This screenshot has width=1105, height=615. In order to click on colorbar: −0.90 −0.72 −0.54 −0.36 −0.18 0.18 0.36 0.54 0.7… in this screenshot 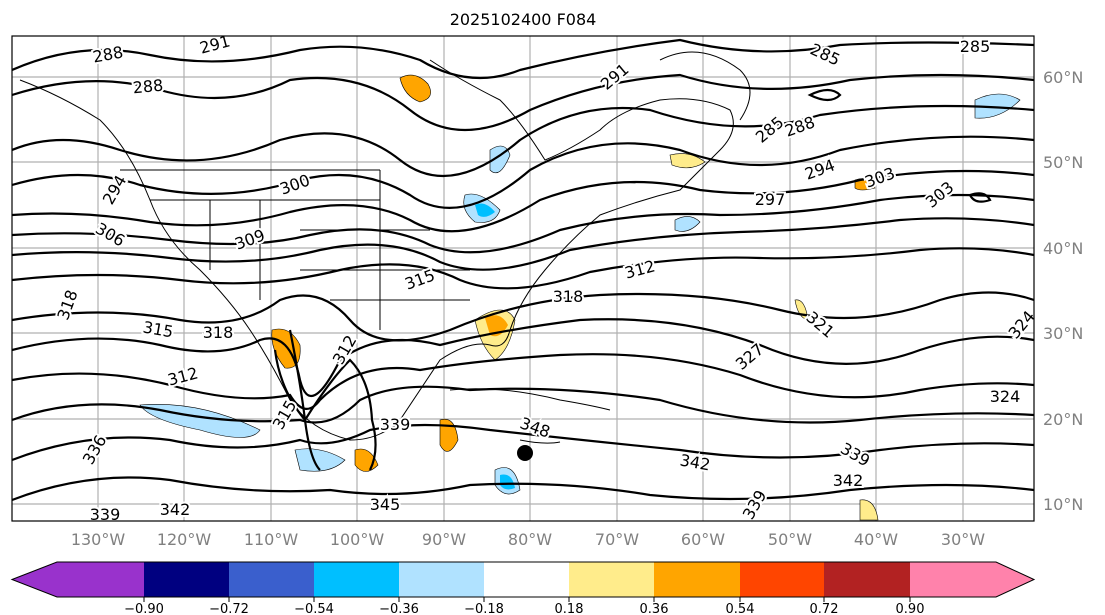, I will do `click(523, 588)`.